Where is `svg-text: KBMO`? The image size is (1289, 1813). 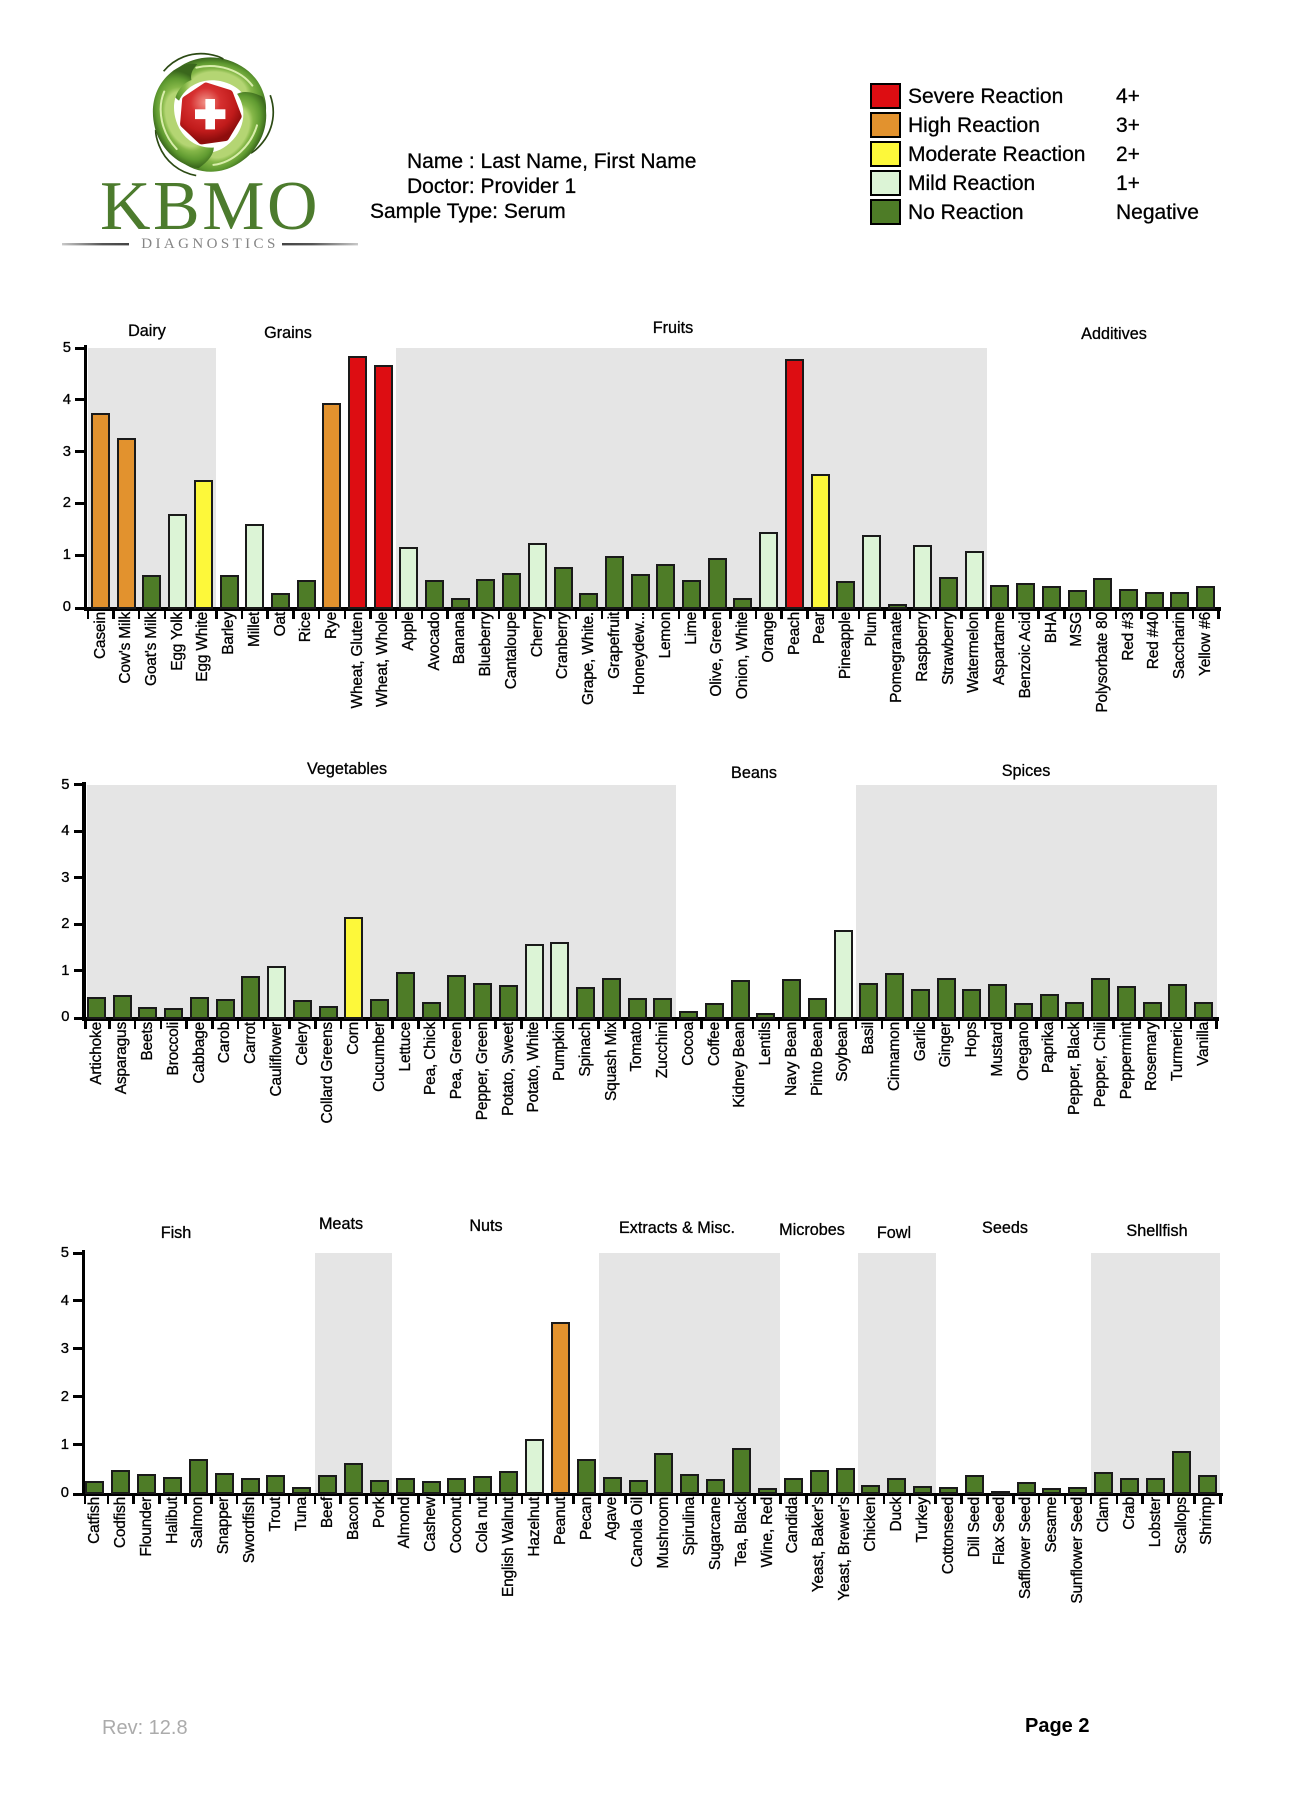
svg-text: KBMO is located at coordinates (210, 206).